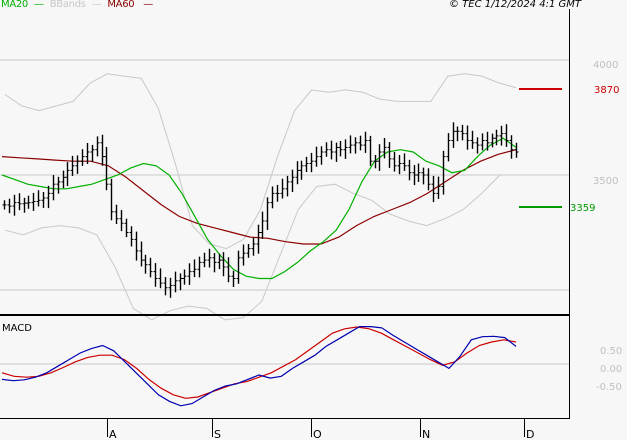  What do you see at coordinates (217, 434) in the screenshot?
I see `x-label-sep: S` at bounding box center [217, 434].